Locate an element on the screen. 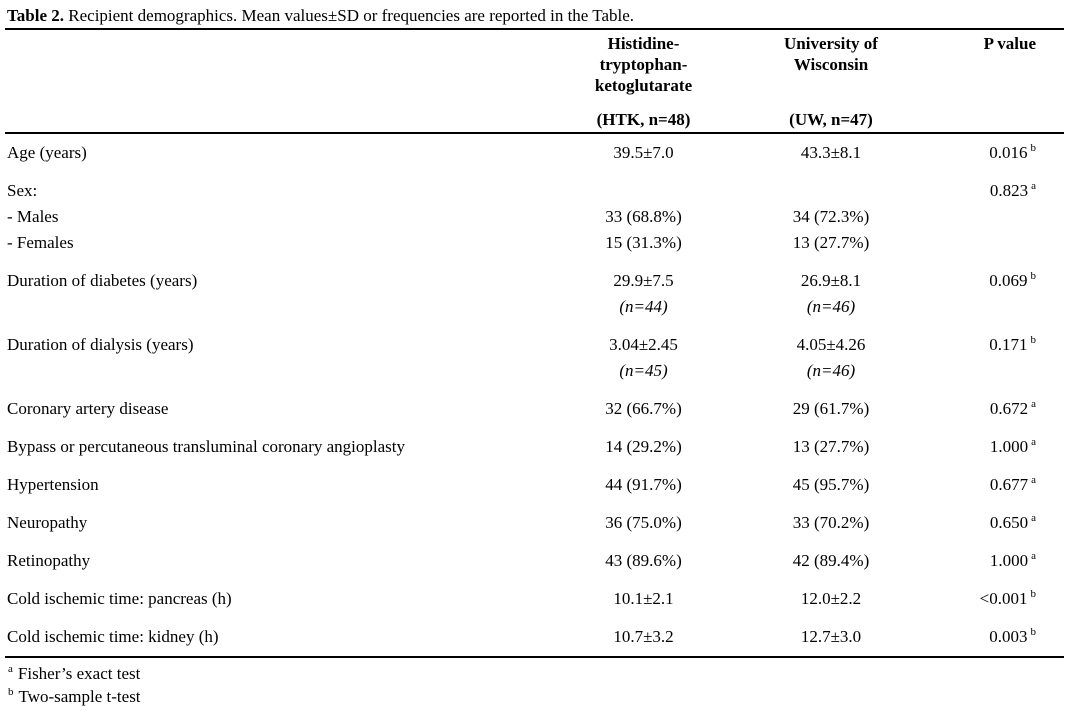 The height and width of the screenshot is (715, 1071). footnote-text: Fisher’s exact test is located at coordinates (79, 673).